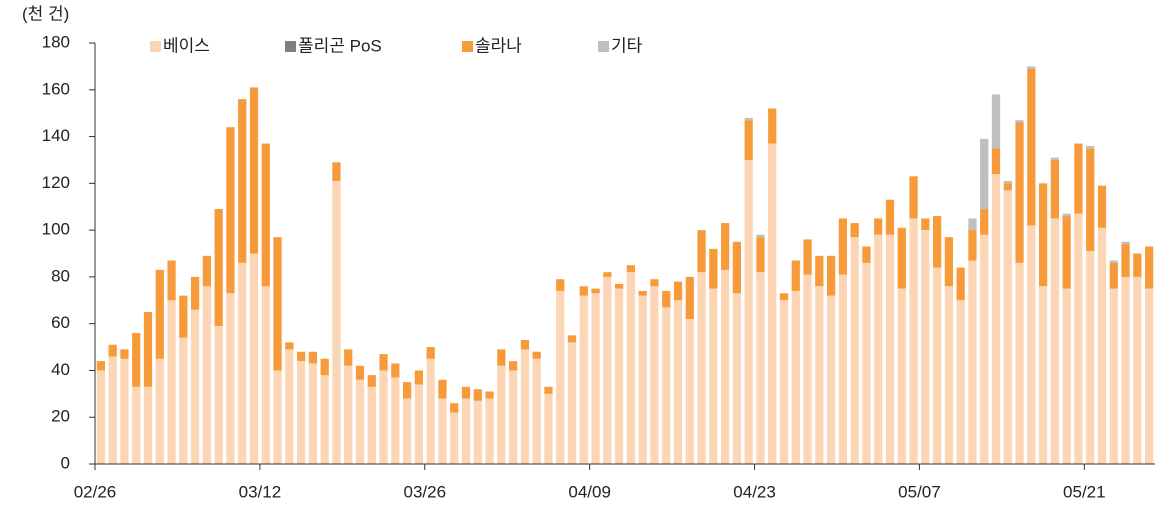  What do you see at coordinates (95, 491) in the screenshot?
I see `x-tick-label: 02/26` at bounding box center [95, 491].